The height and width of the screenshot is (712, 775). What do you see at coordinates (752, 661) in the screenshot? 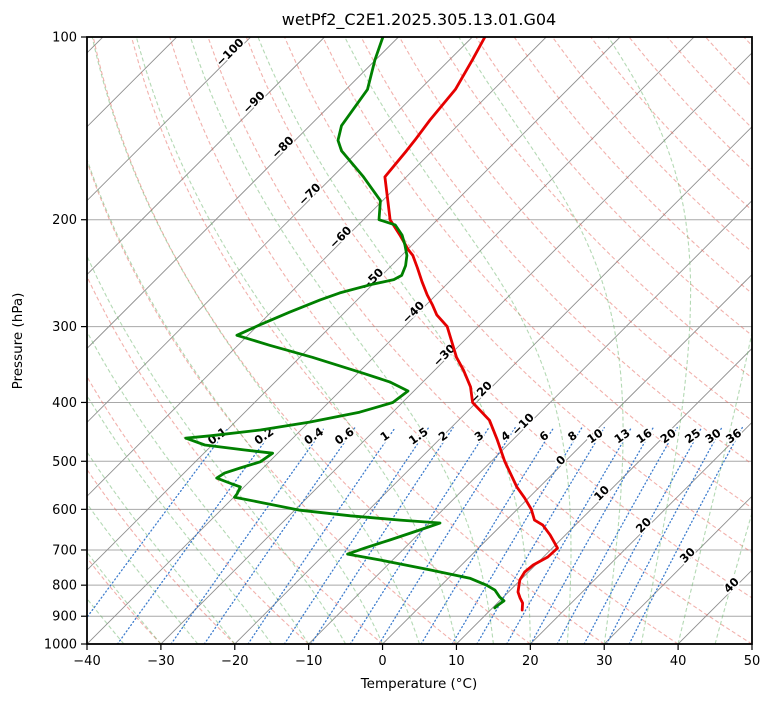
I see `temp-tick-label: 50` at bounding box center [752, 661].